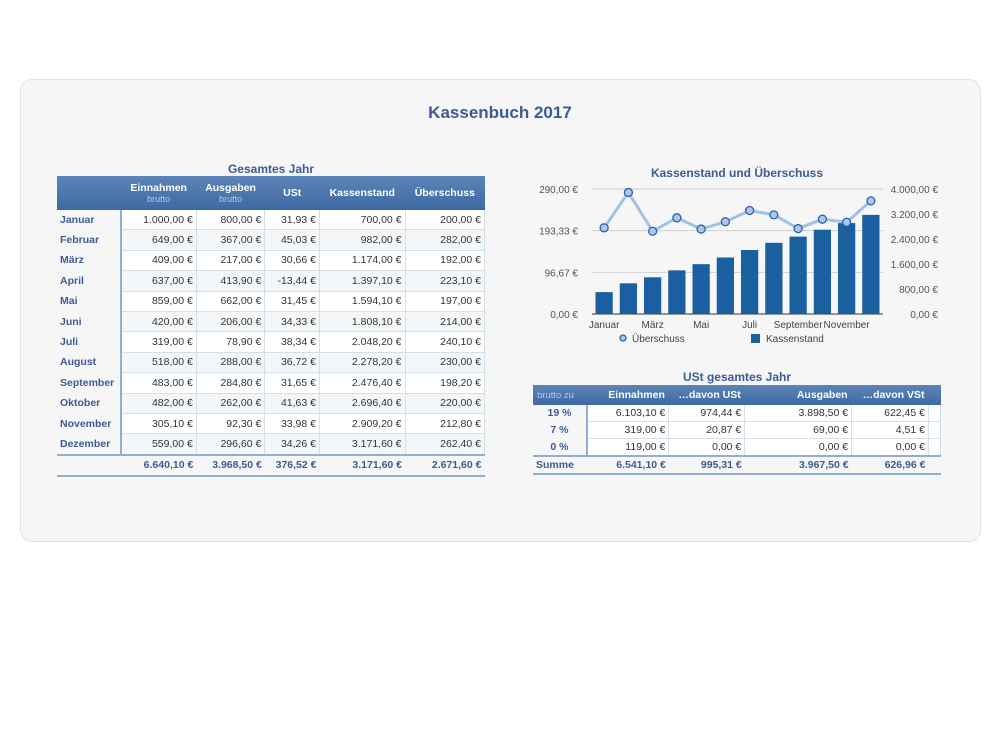 This screenshot has height=750, width=1000. What do you see at coordinates (560, 430) in the screenshot?
I see `rate-label: 7 %` at bounding box center [560, 430].